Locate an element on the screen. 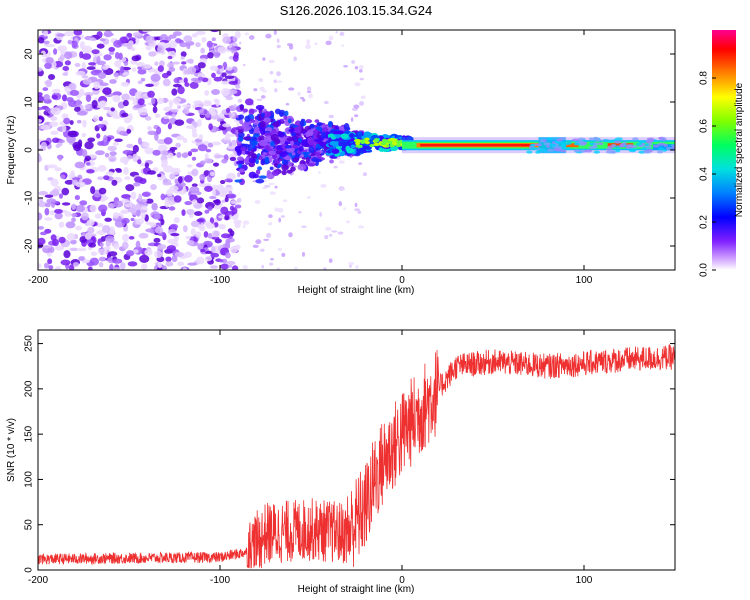 The image size is (750, 600). y-tick-label: -10 is located at coordinates (29, 197).